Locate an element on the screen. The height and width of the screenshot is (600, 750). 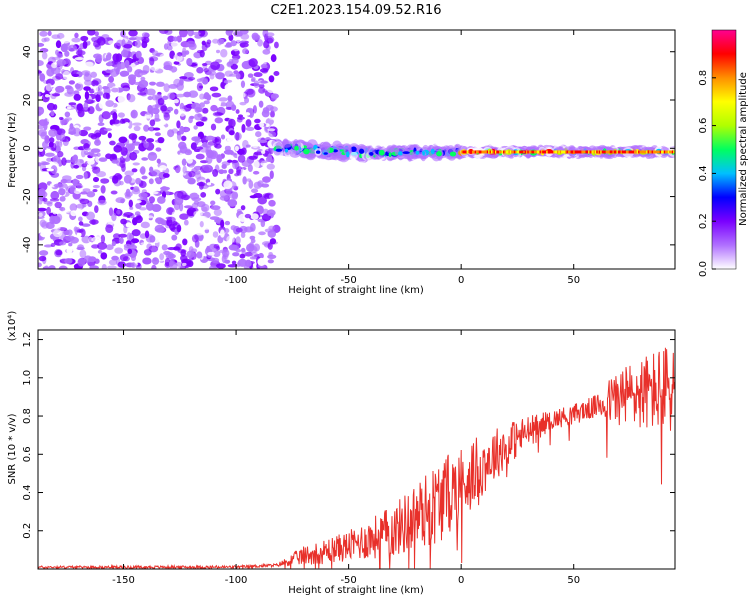
spectrogram-y-tick-label: -40 is located at coordinates (27, 245).